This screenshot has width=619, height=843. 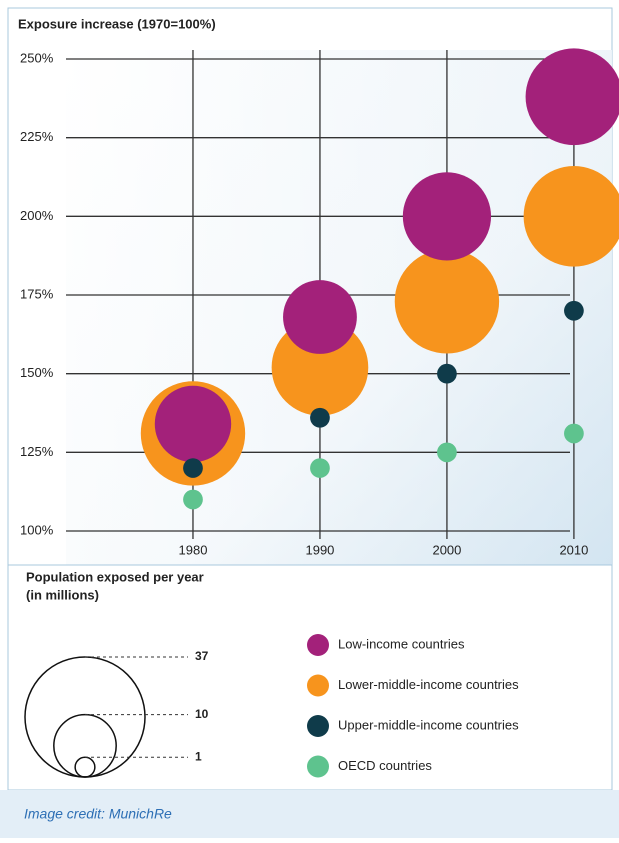 I want to click on caption-bar, so click(x=309, y=814).